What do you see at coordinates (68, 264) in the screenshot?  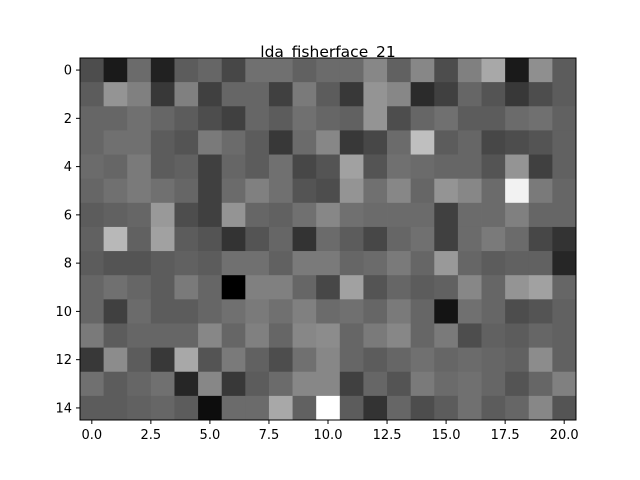 I see `y-tick-label: 8` at bounding box center [68, 264].